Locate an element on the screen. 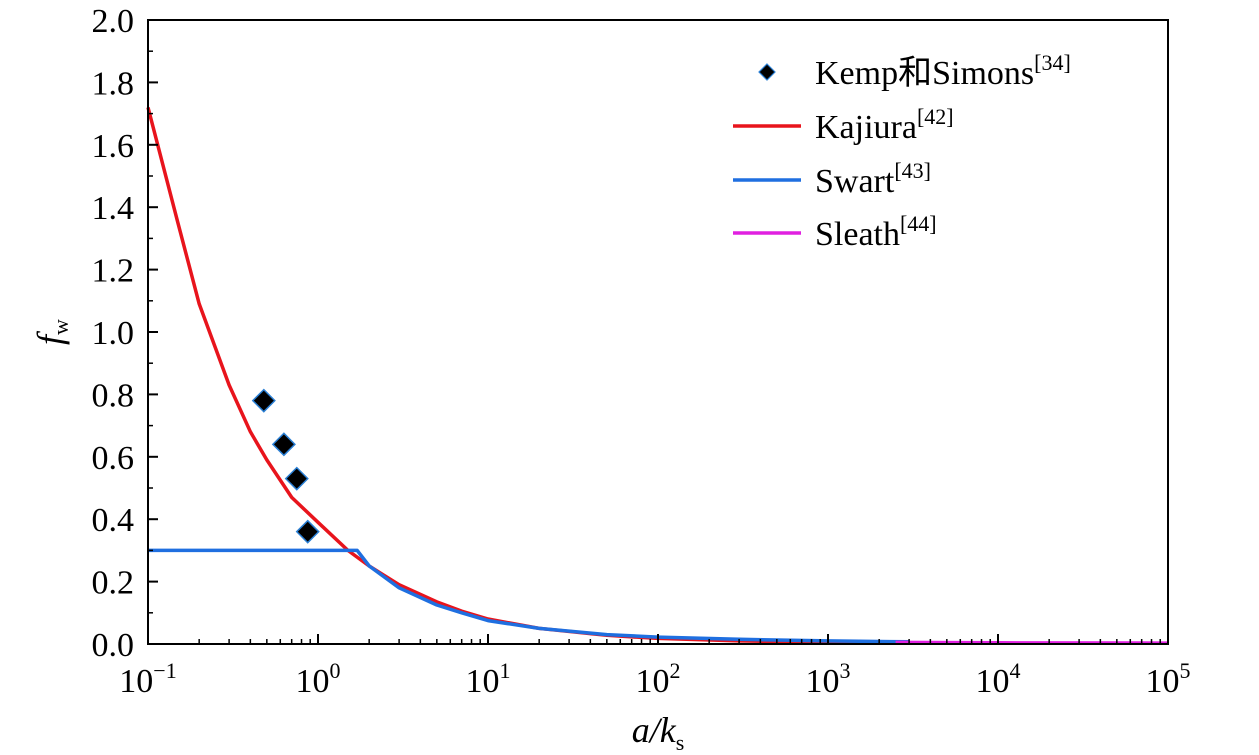 The image size is (1259, 755). legend-entry: Swart[43] is located at coordinates (832, 179).